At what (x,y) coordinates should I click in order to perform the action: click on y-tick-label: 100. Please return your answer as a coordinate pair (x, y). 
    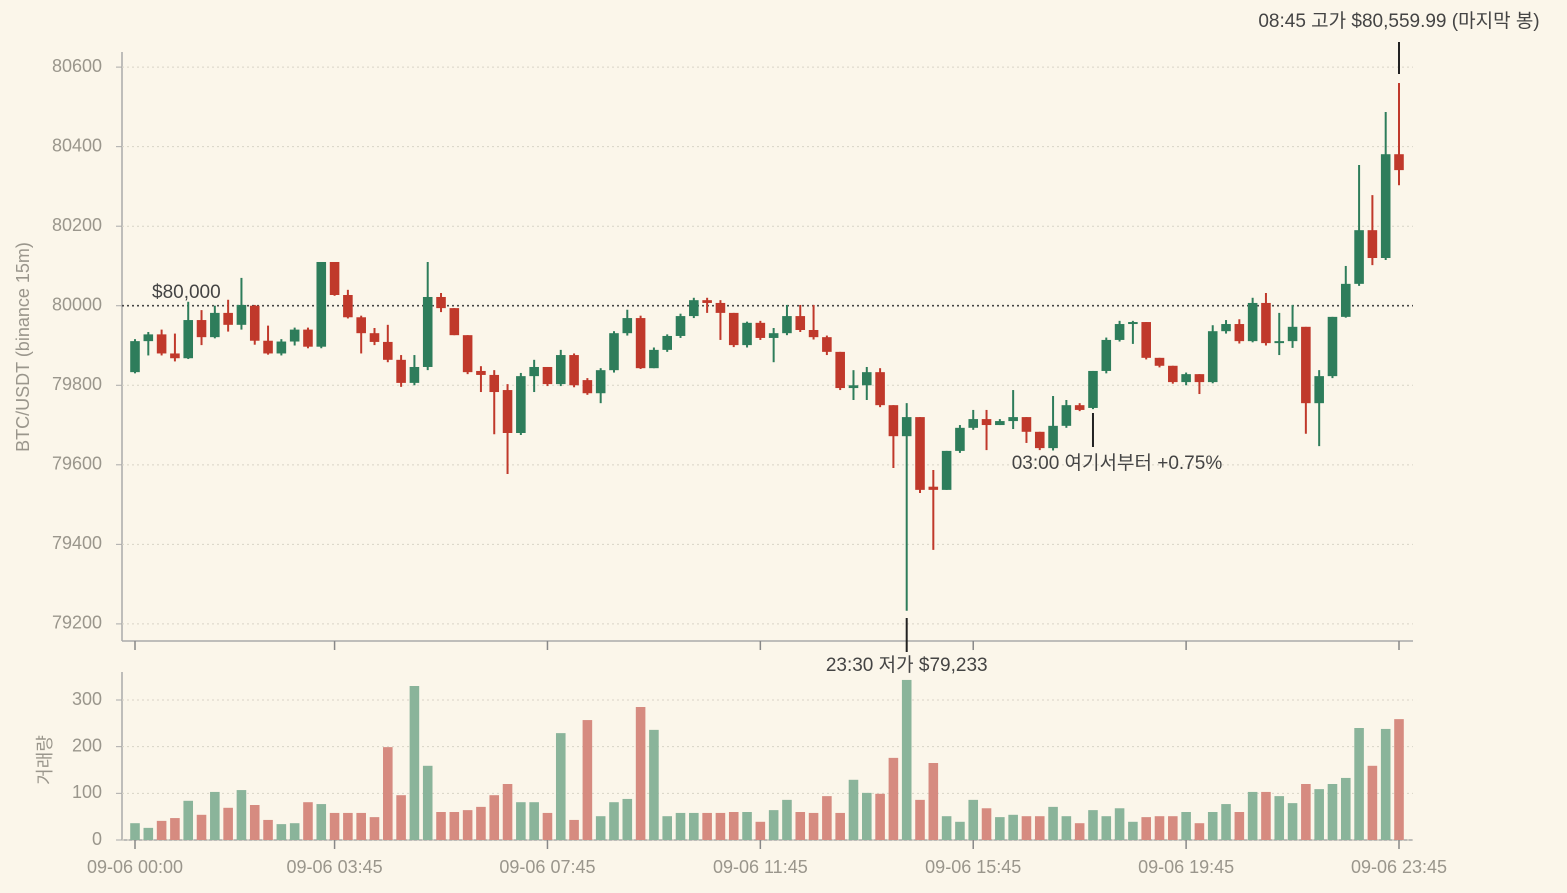
    Looking at the image, I should click on (87, 792).